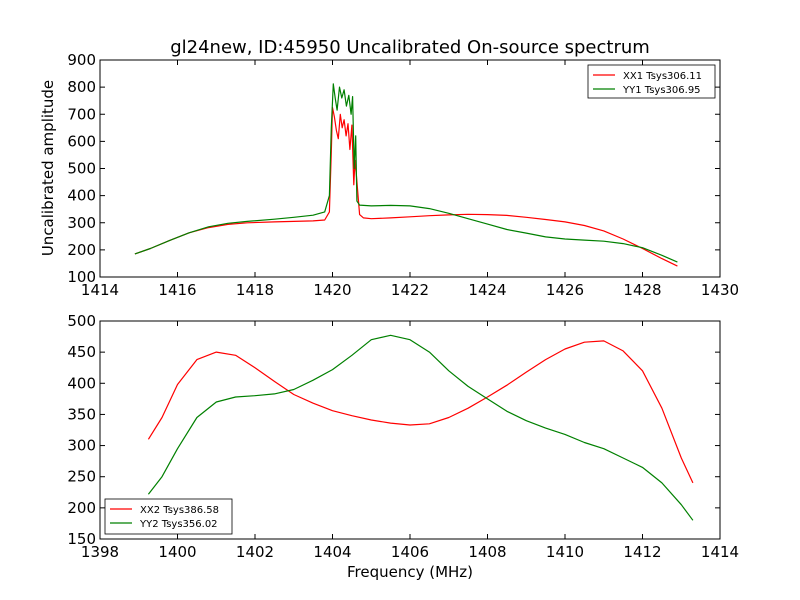 The width and height of the screenshot is (800, 600). I want to click on y-tick-label: 350, so click(81, 414).